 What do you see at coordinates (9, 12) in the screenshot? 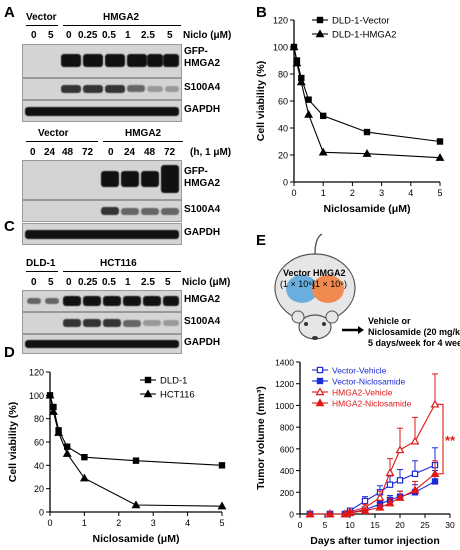
I see `panel-letter-a: A` at bounding box center [9, 12].